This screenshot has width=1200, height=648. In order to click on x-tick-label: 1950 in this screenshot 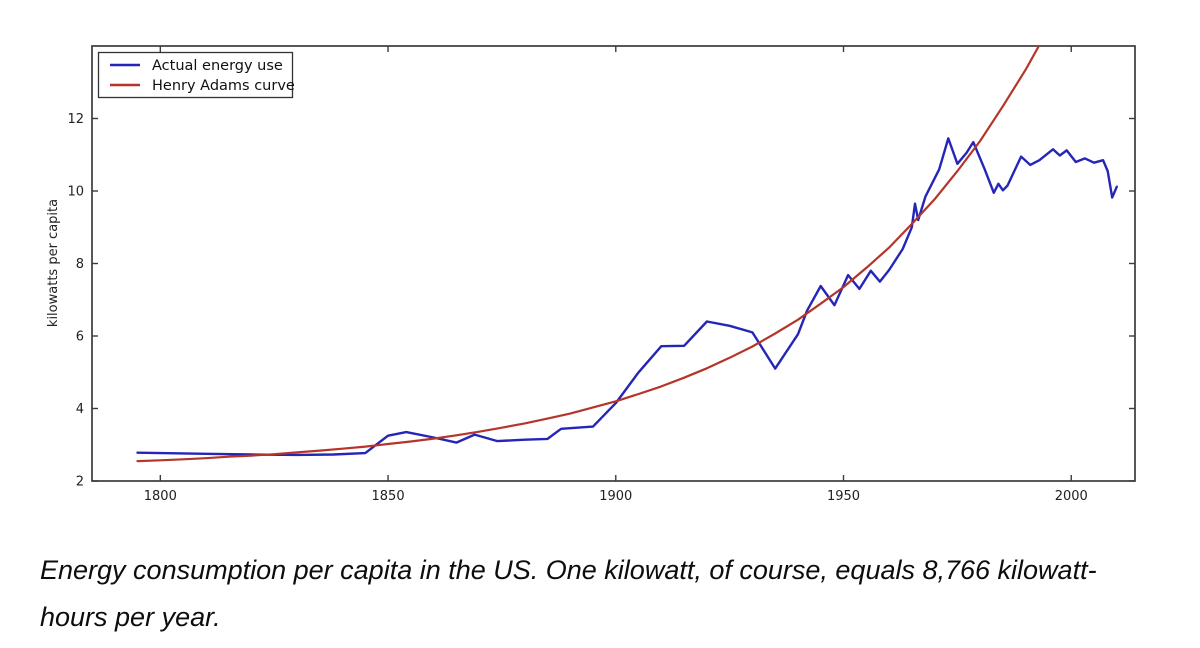, I will do `click(843, 496)`.